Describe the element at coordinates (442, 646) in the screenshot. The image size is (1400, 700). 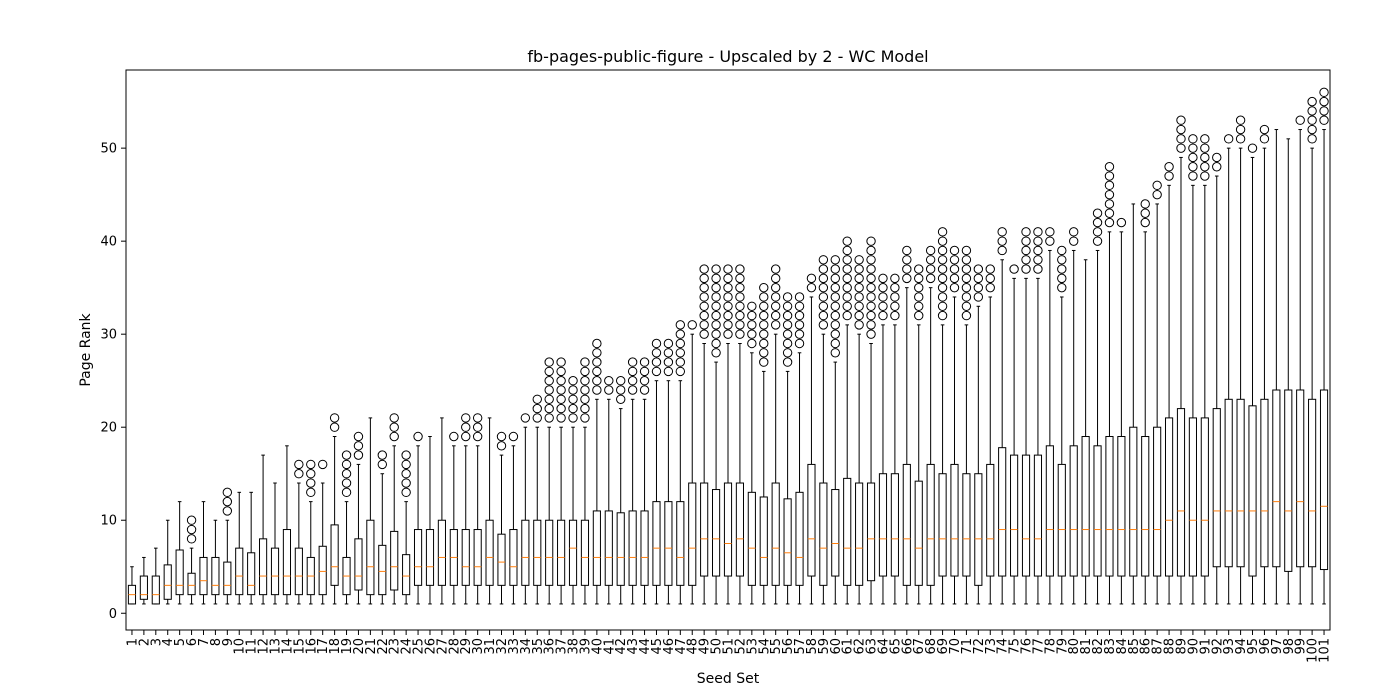
I see `x-tick-label: 27` at that location.